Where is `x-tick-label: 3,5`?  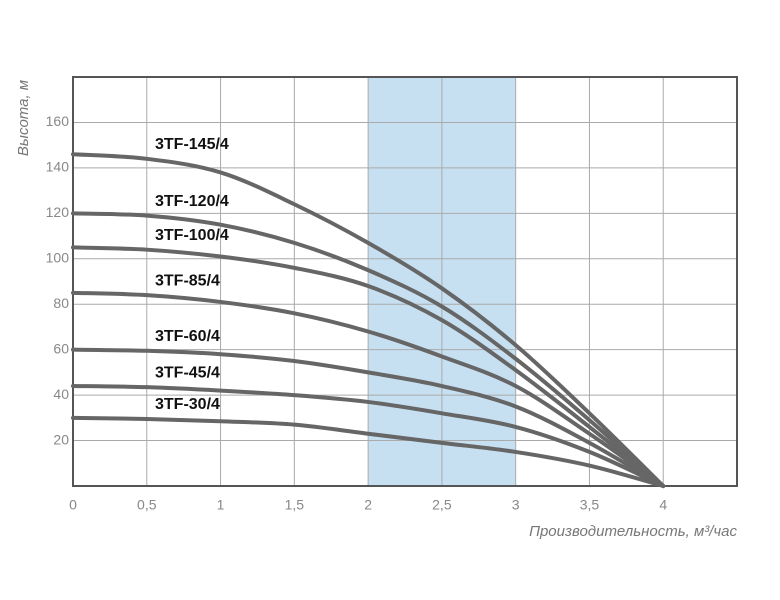 x-tick-label: 3,5 is located at coordinates (590, 505).